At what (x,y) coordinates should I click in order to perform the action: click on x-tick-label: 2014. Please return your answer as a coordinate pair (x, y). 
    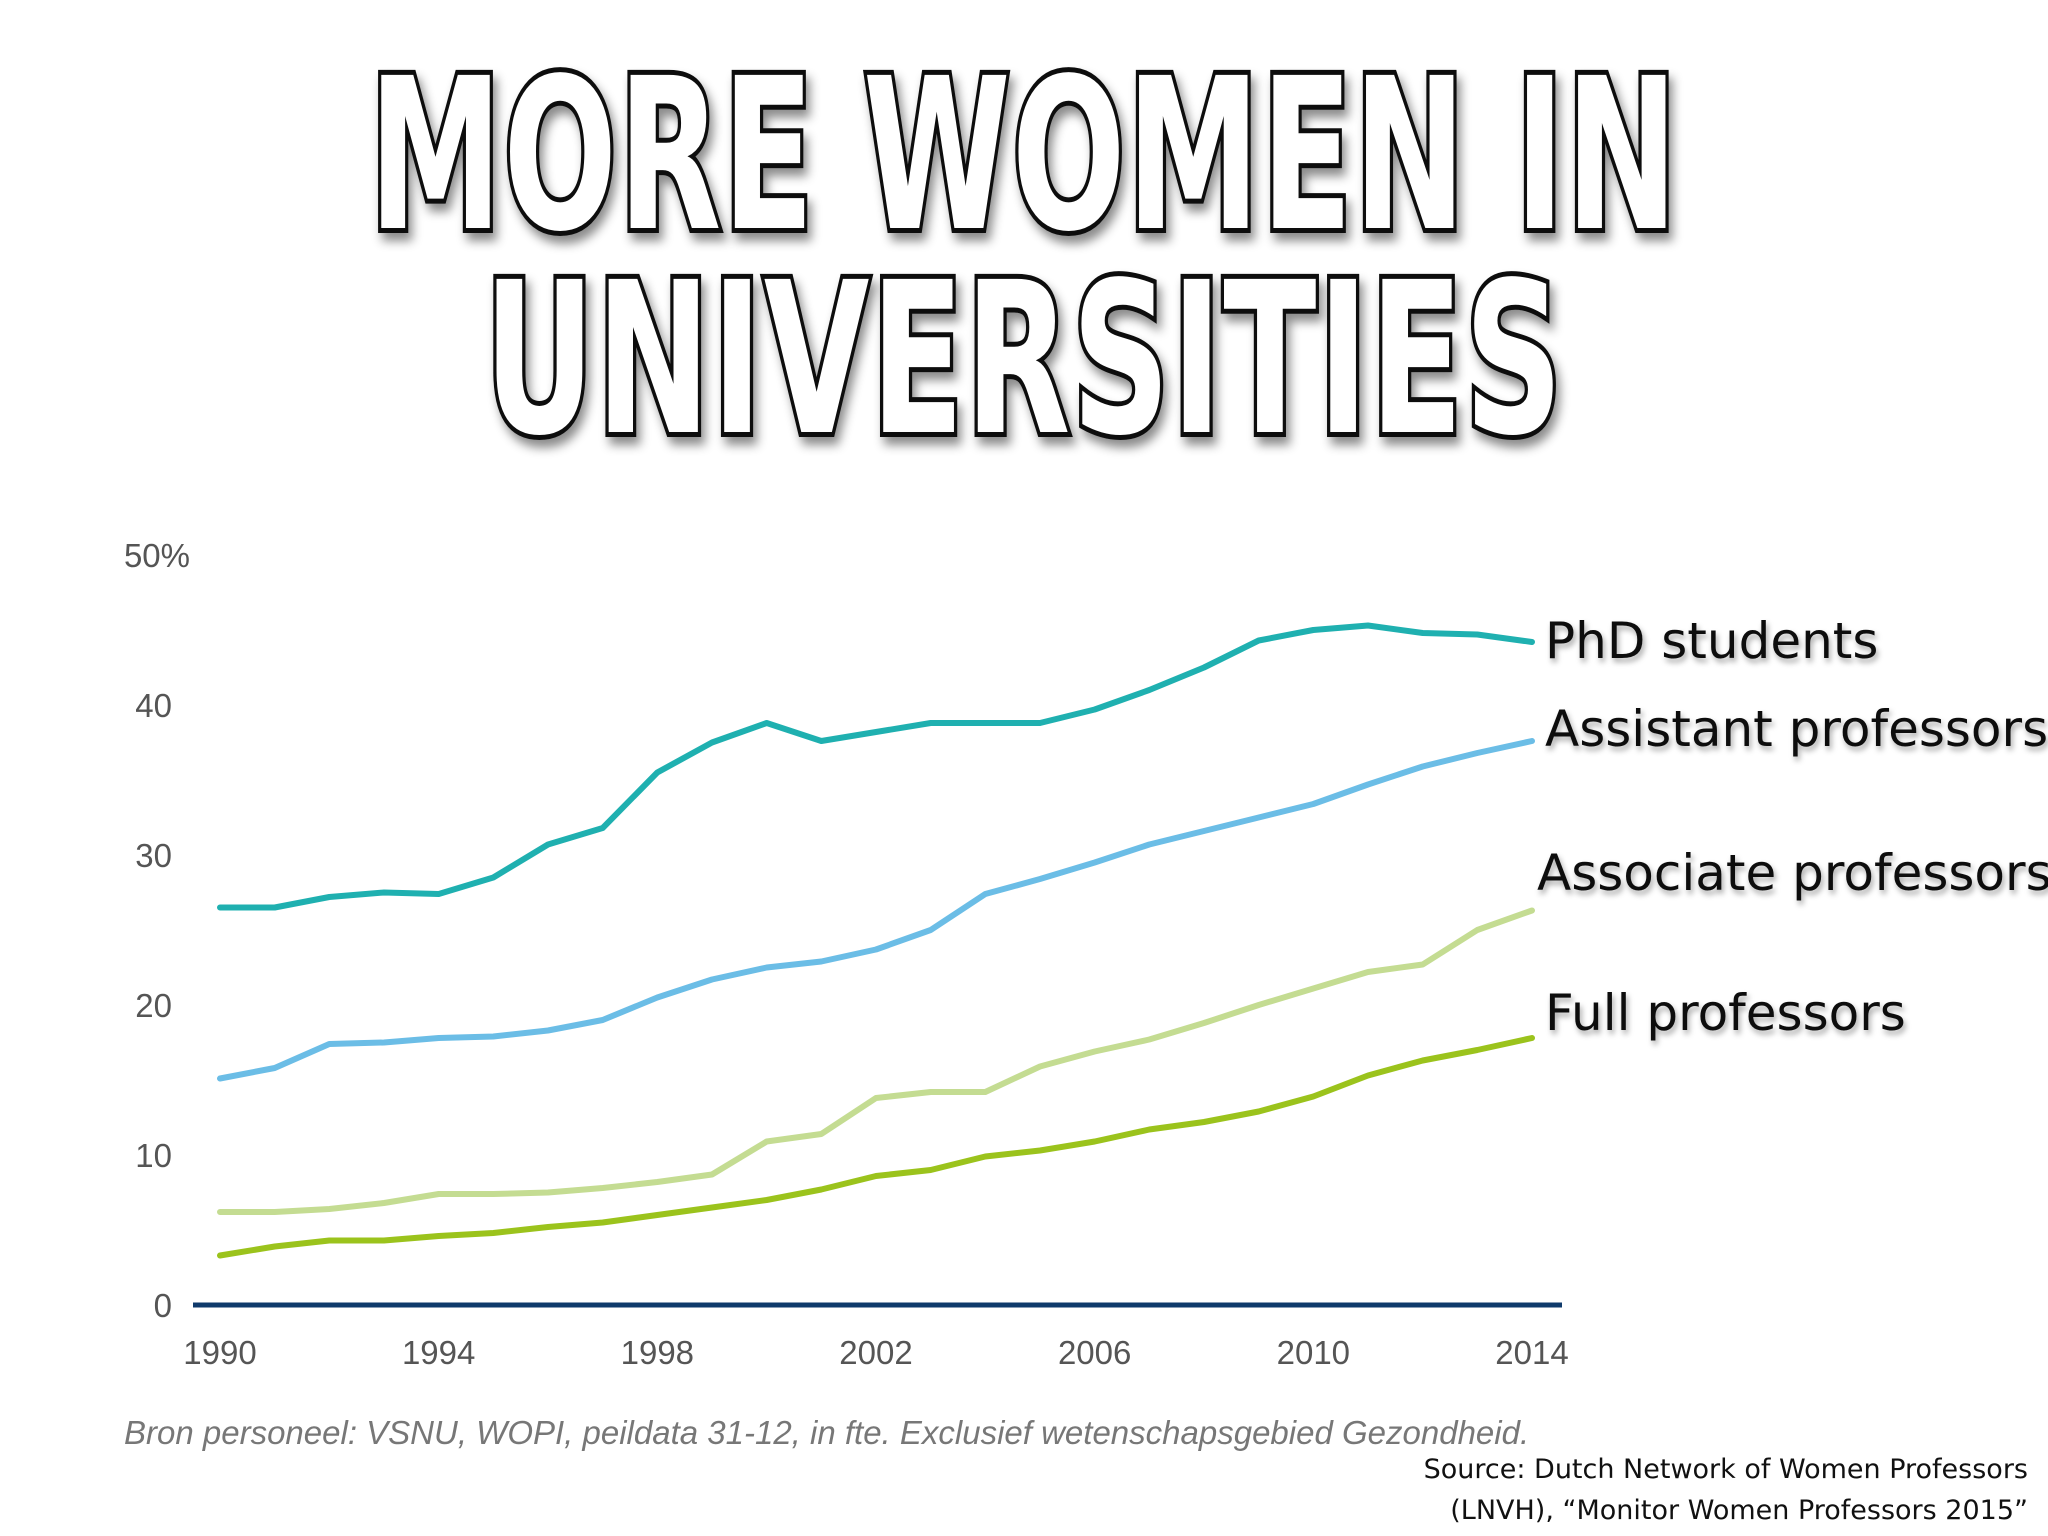
    Looking at the image, I should click on (1531, 1352).